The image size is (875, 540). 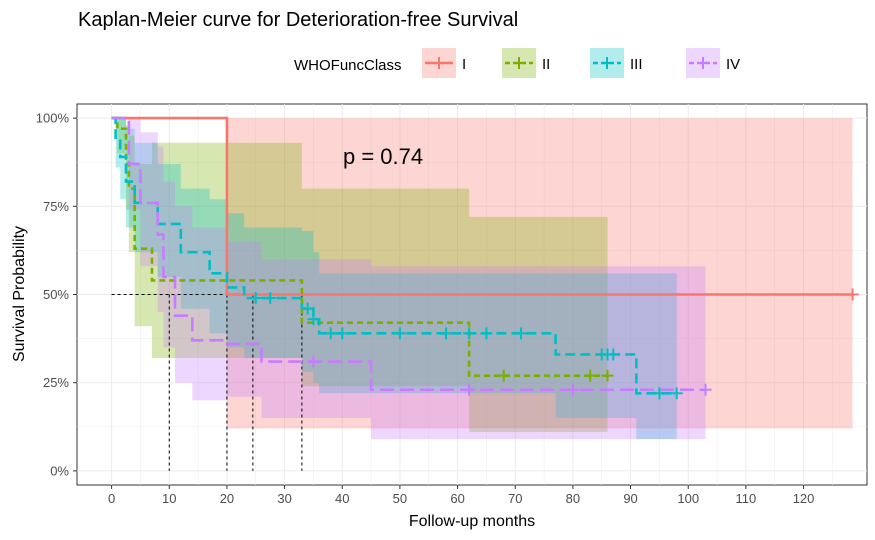 What do you see at coordinates (457, 498) in the screenshot?
I see `x-tick-label: 60` at bounding box center [457, 498].